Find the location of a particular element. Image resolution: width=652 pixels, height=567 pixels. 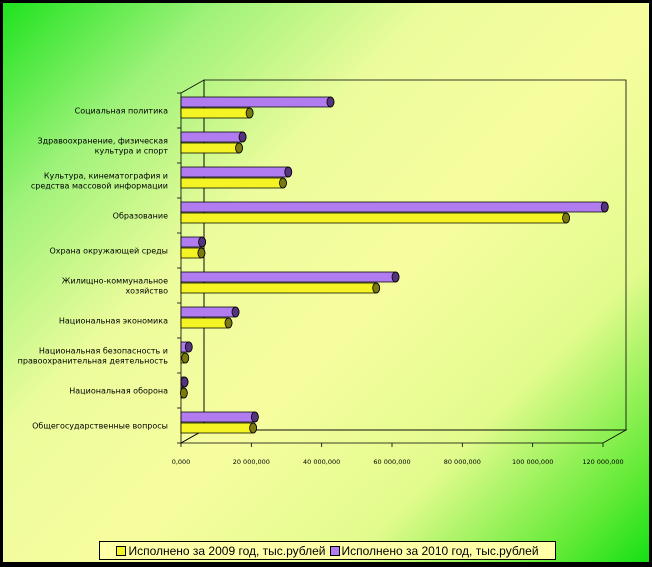

category-label-line: Образование is located at coordinates (140, 216).